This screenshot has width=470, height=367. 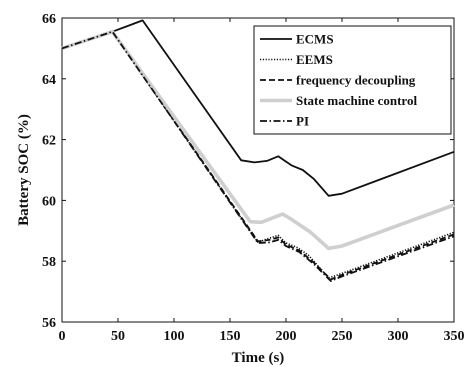 What do you see at coordinates (302, 121) in the screenshot?
I see `legend-label-4: PI` at bounding box center [302, 121].